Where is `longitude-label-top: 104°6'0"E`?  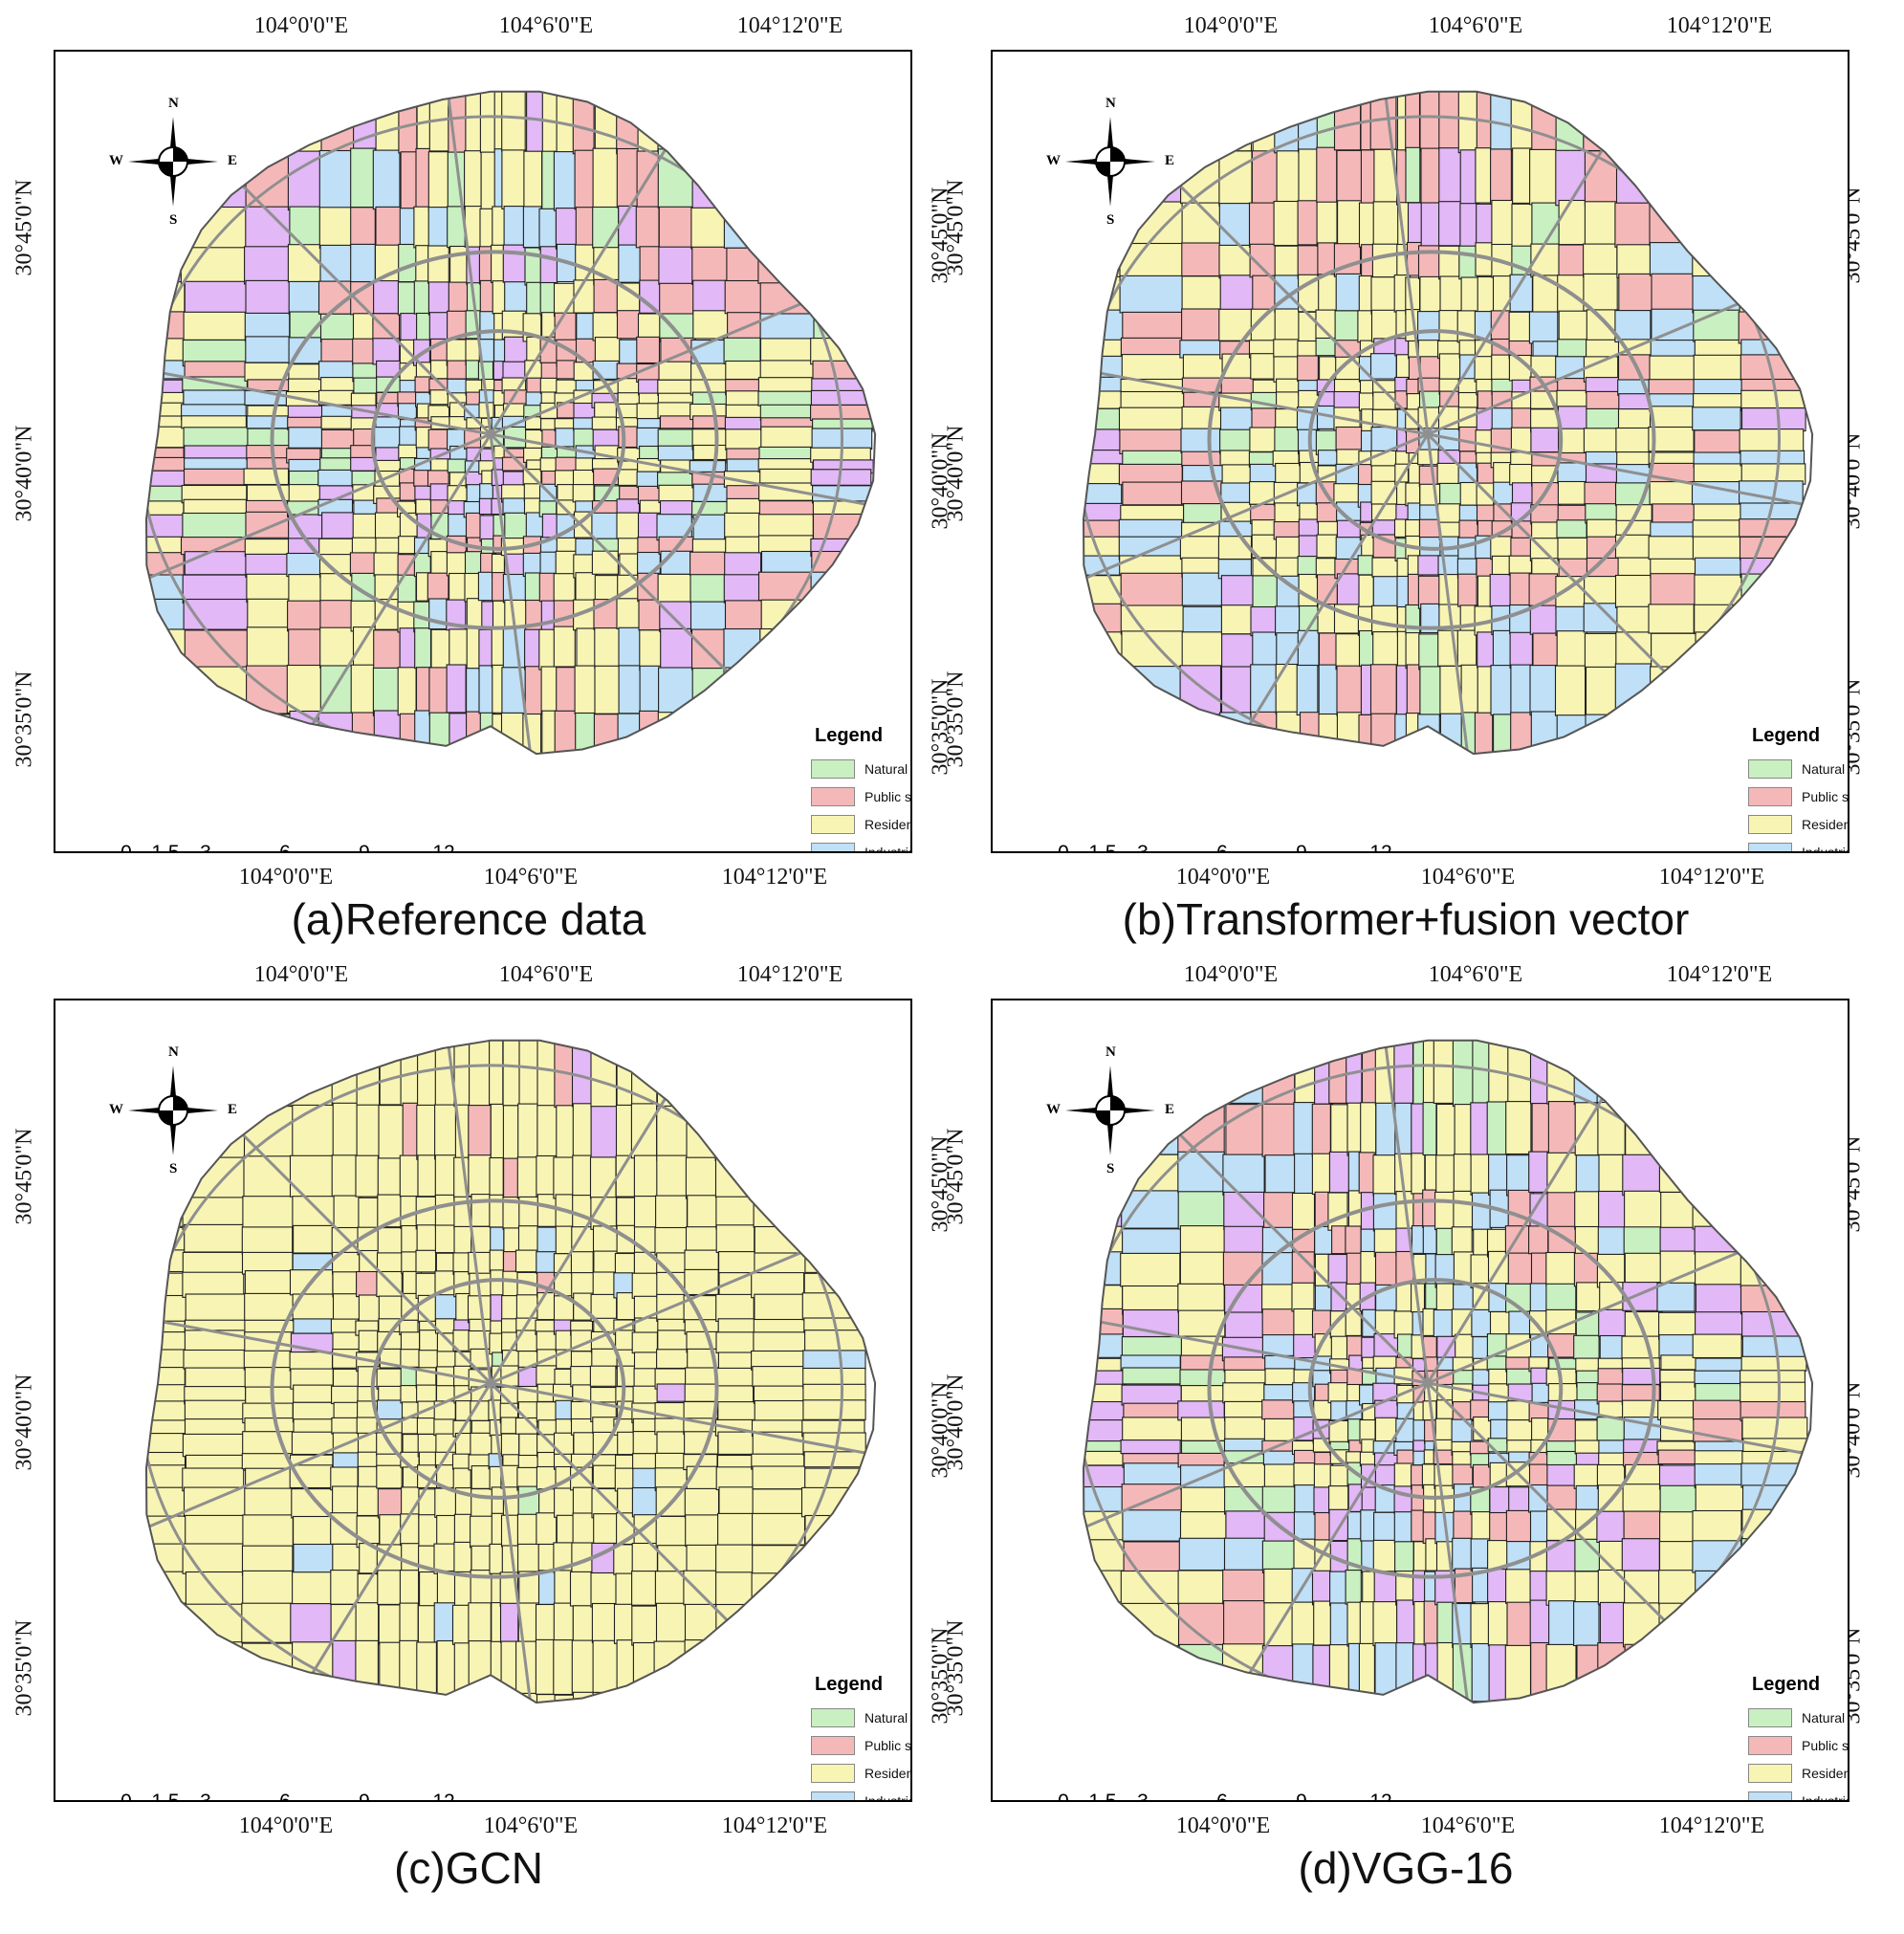
longitude-label-top: 104°6'0"E is located at coordinates (1476, 25).